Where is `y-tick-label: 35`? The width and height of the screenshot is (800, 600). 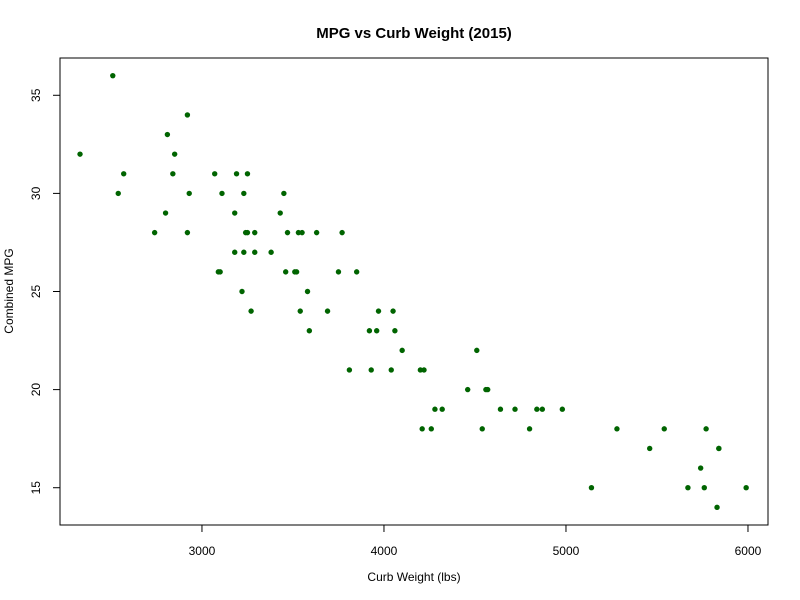
y-tick-label: 35 is located at coordinates (36, 95).